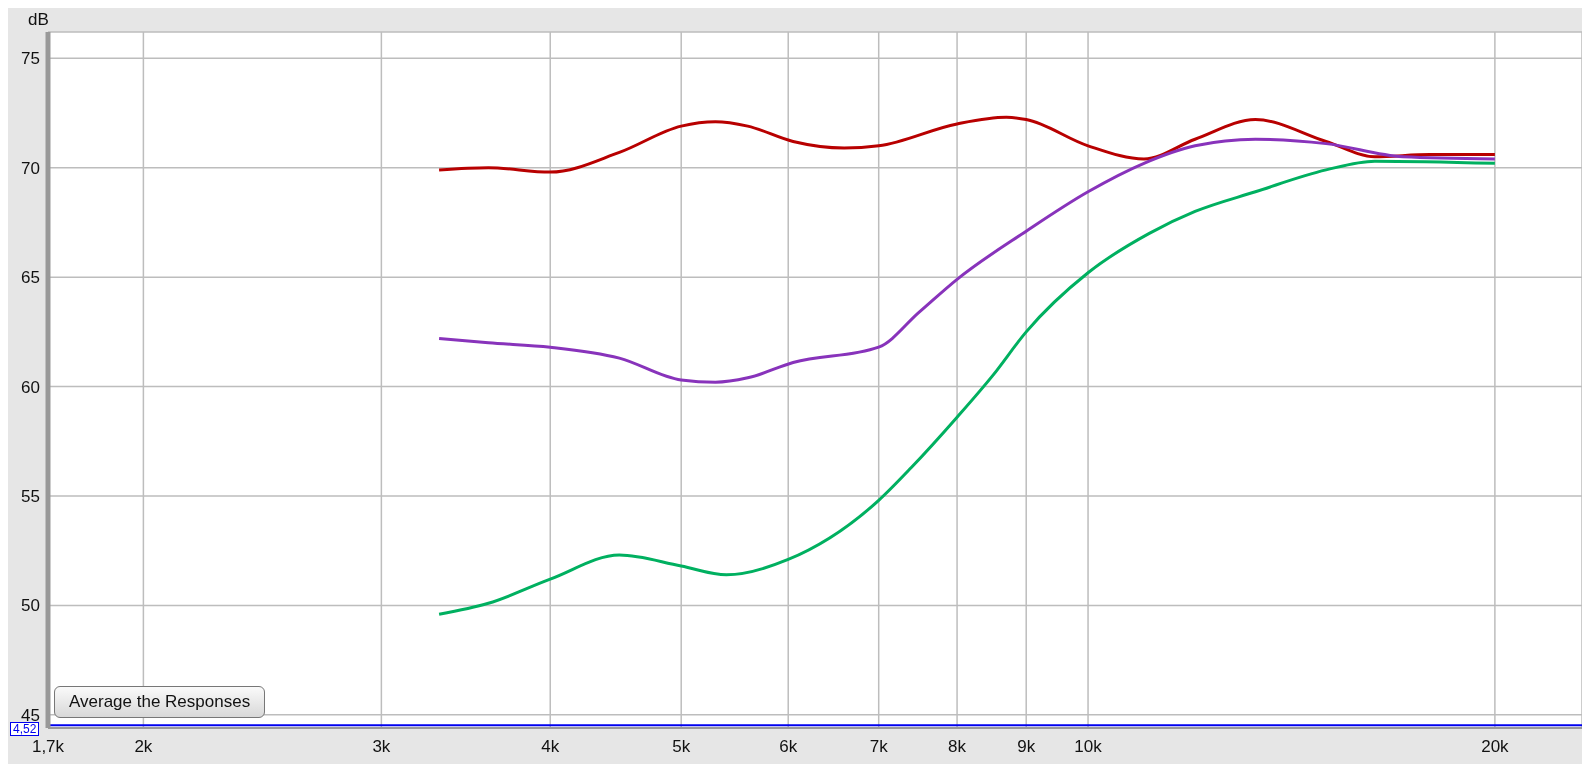 Image resolution: width=1590 pixels, height=776 pixels. I want to click on y-tick-label: 75, so click(30, 59).